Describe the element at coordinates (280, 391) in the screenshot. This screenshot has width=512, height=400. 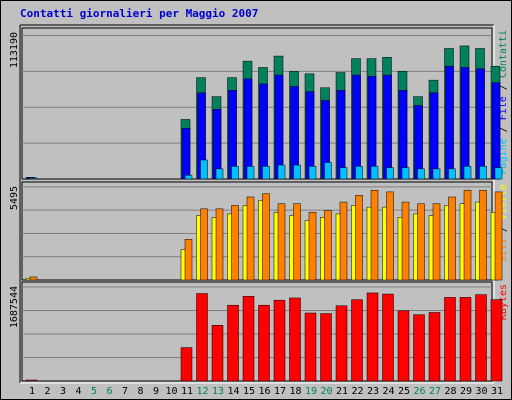
I see `x-tick-label-day-17: 17` at that location.